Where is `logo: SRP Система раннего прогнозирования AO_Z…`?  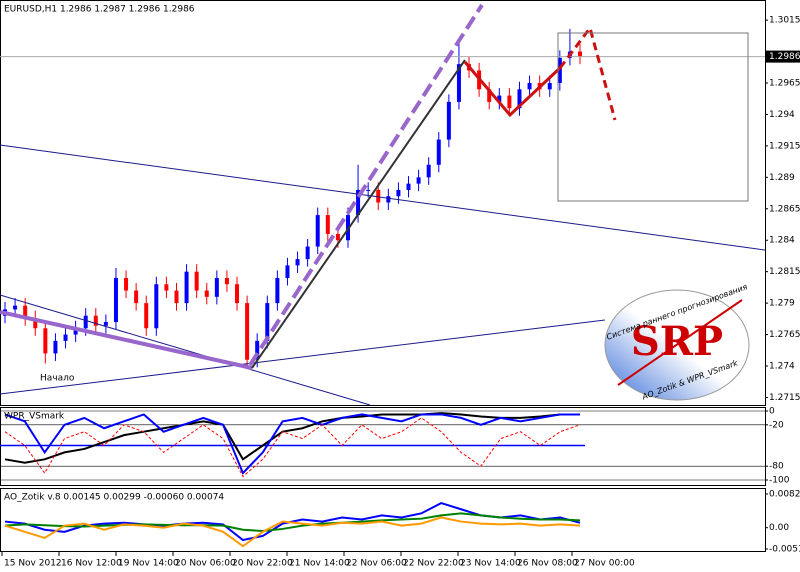
logo: SRP Система раннего прогнозирования AO_Z… is located at coordinates (677, 342).